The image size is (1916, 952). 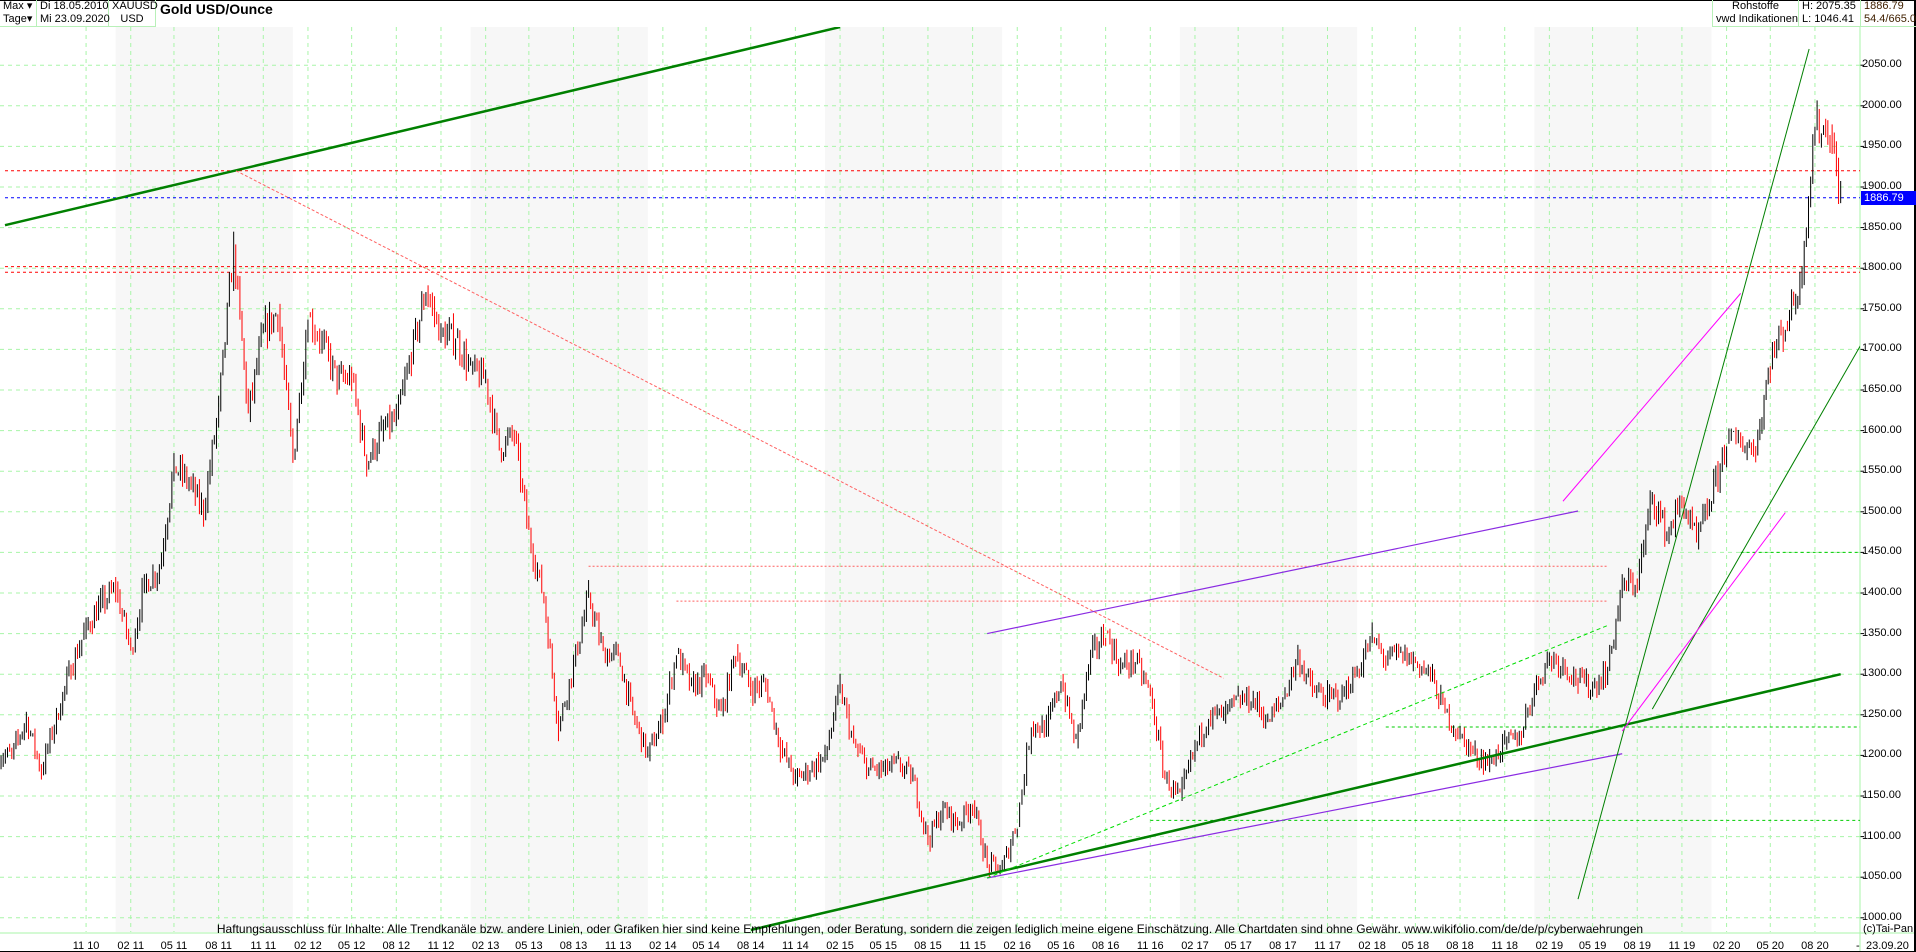 I want to click on y-tick-label: 1250.00, so click(x=1882, y=713).